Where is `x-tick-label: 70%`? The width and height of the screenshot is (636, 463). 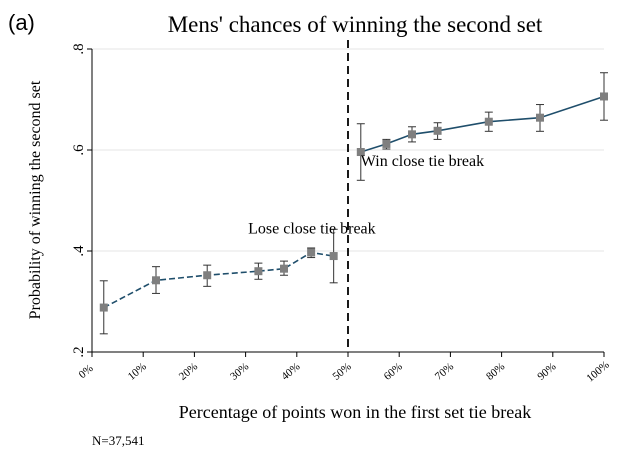 x-tick-label: 70% is located at coordinates (444, 372).